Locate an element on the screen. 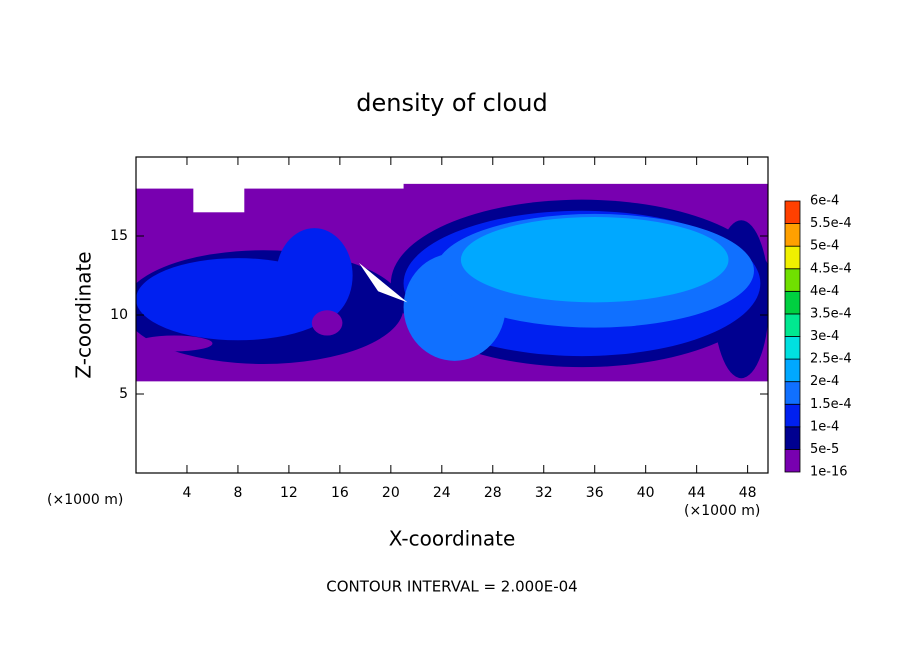 This screenshot has height=654, width=904. colorbar-label: 3.5e-4 is located at coordinates (831, 313).